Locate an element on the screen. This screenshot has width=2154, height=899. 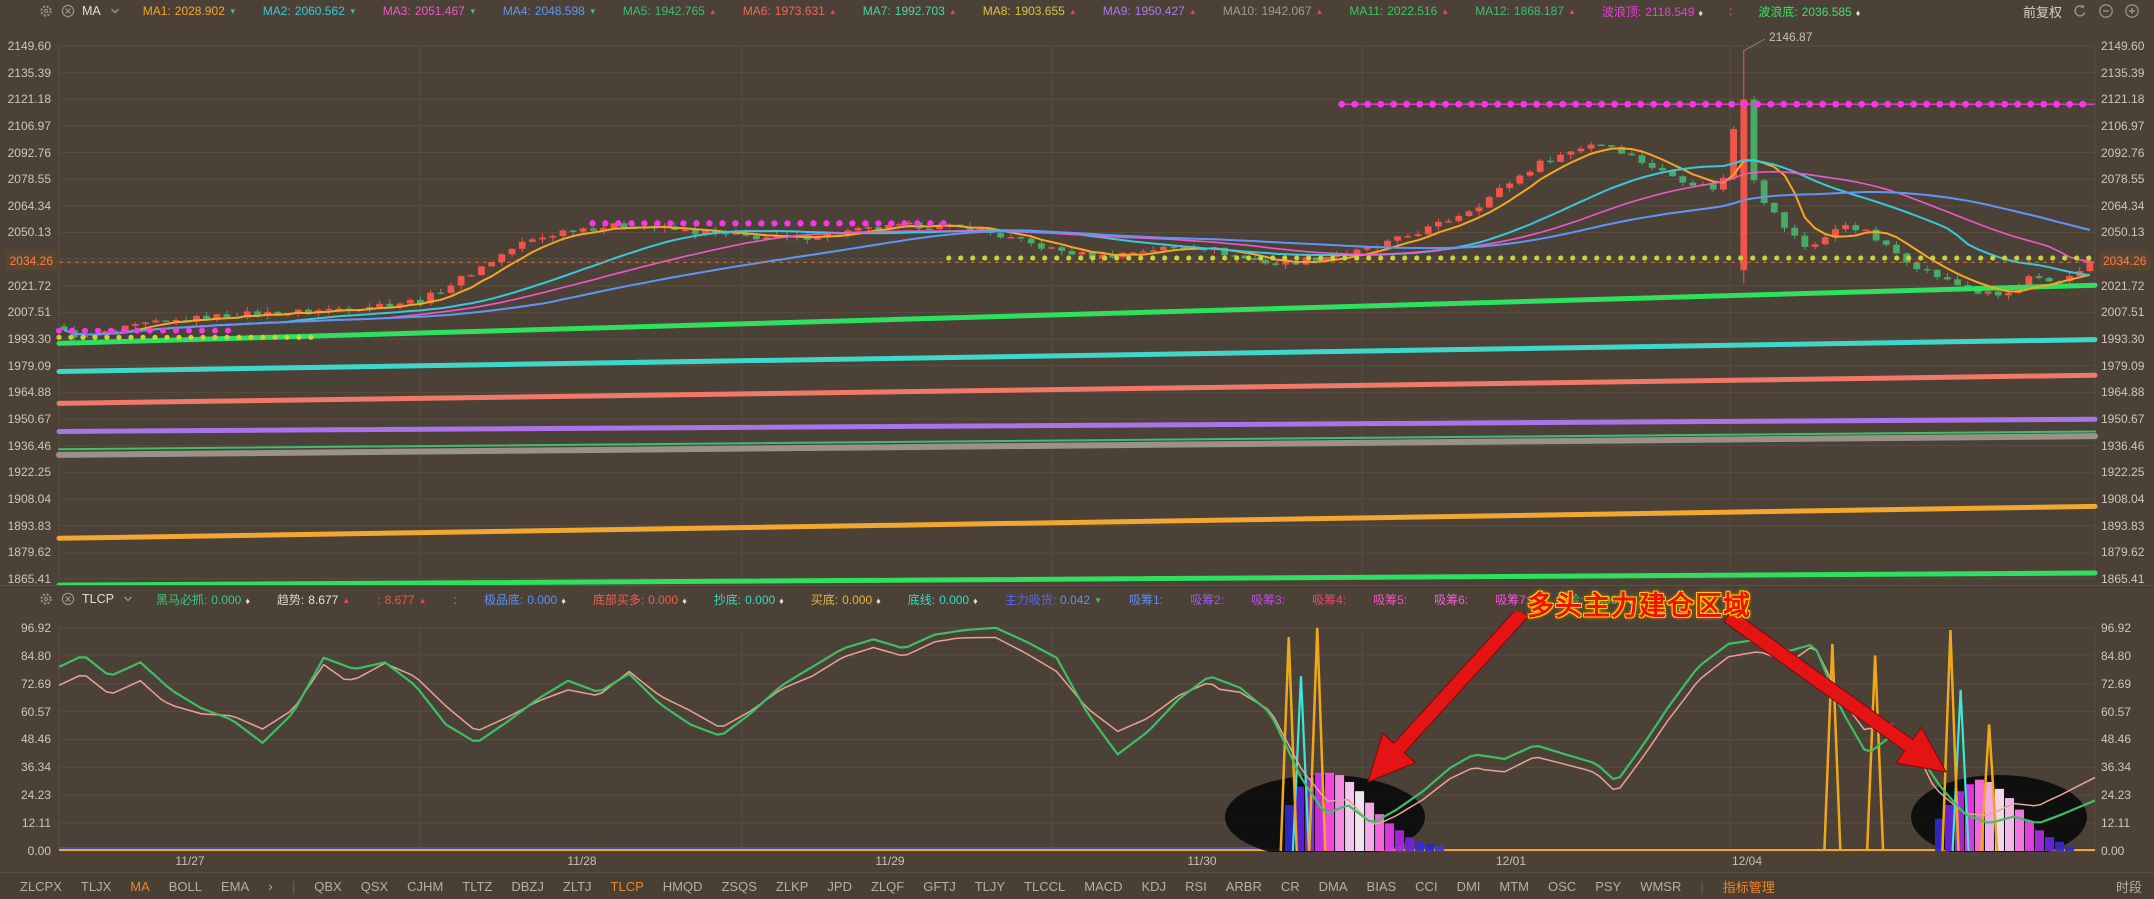
ma-readout-13: : is located at coordinates (1730, 11).